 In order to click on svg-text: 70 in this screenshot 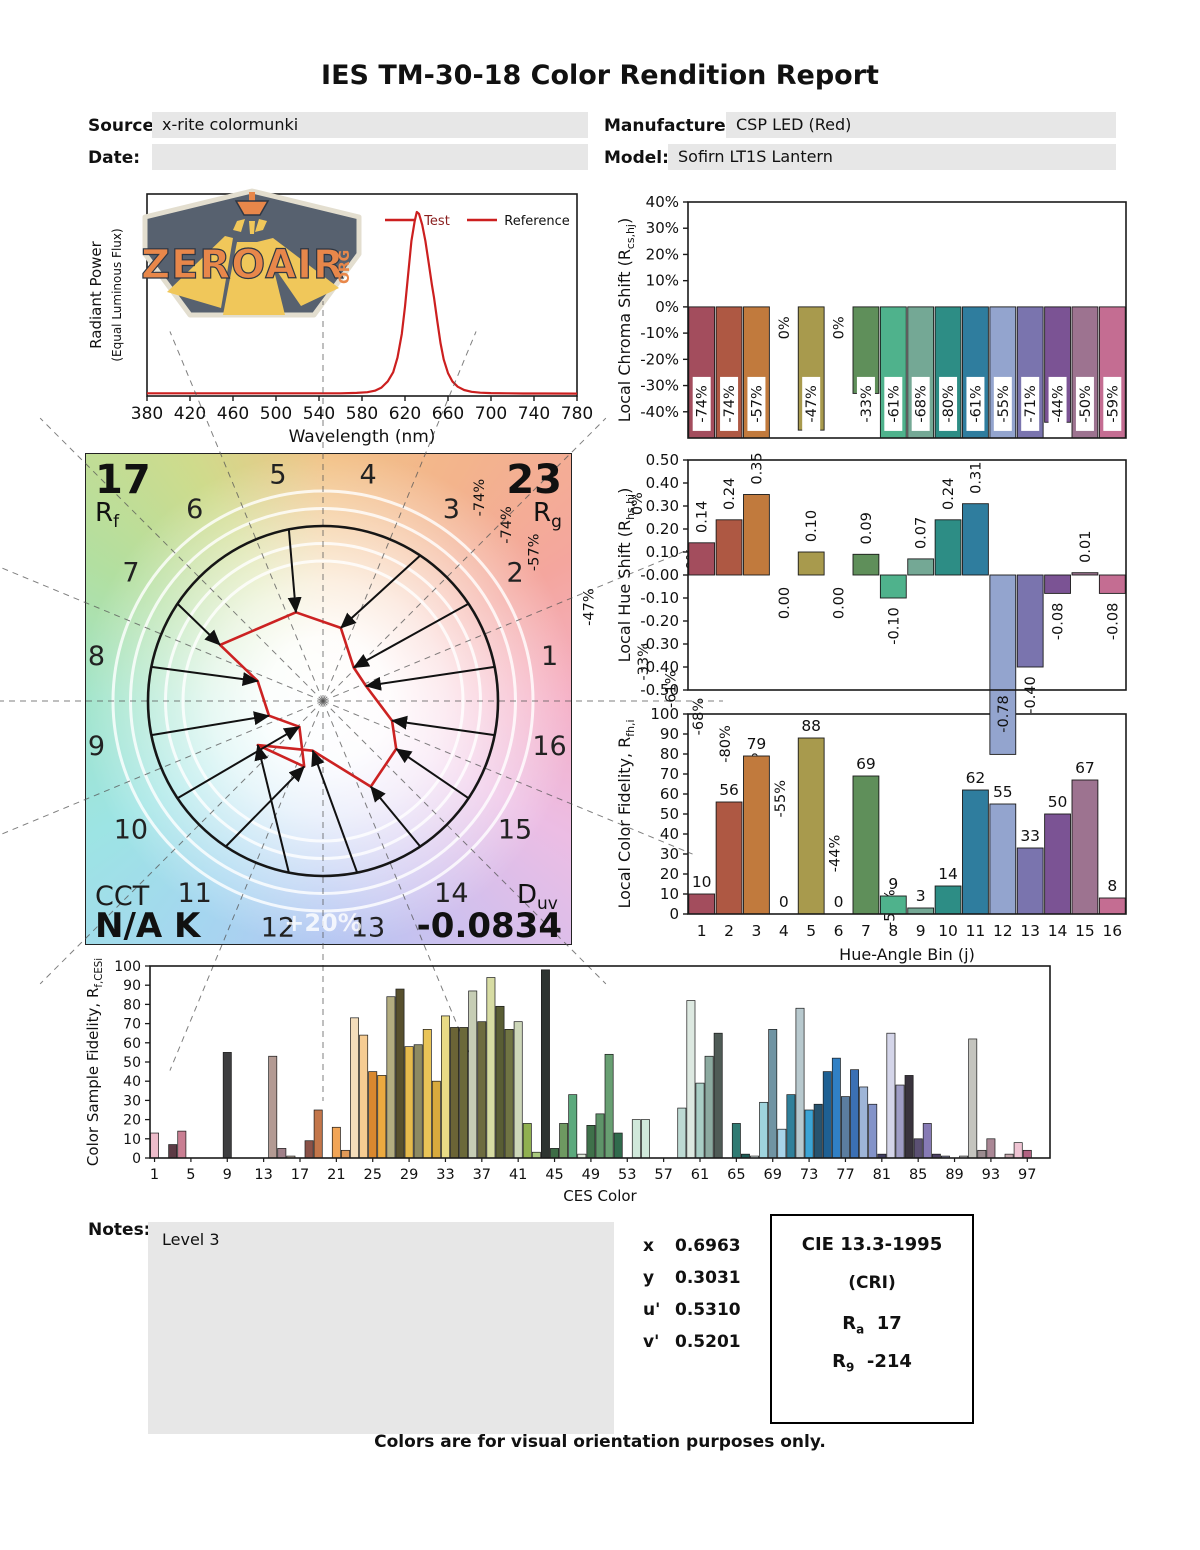, I will do `click(132, 1025)`.